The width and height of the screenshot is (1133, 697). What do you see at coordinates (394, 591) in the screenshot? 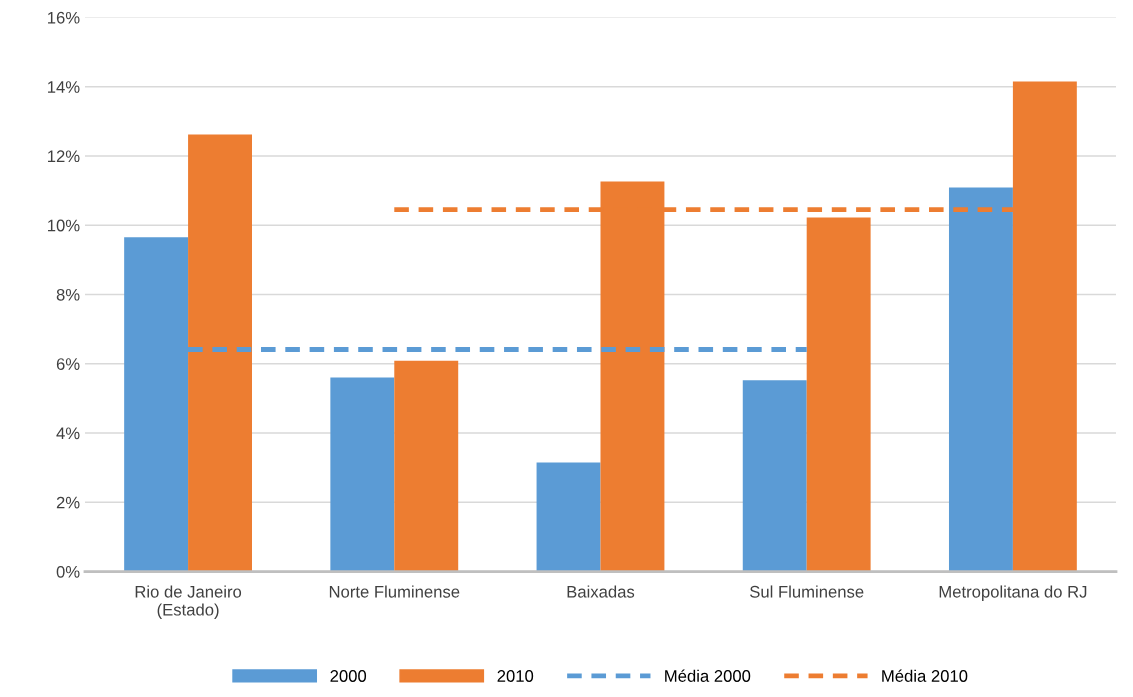
I see `x-tick-label: Norte Fluminense` at bounding box center [394, 591].